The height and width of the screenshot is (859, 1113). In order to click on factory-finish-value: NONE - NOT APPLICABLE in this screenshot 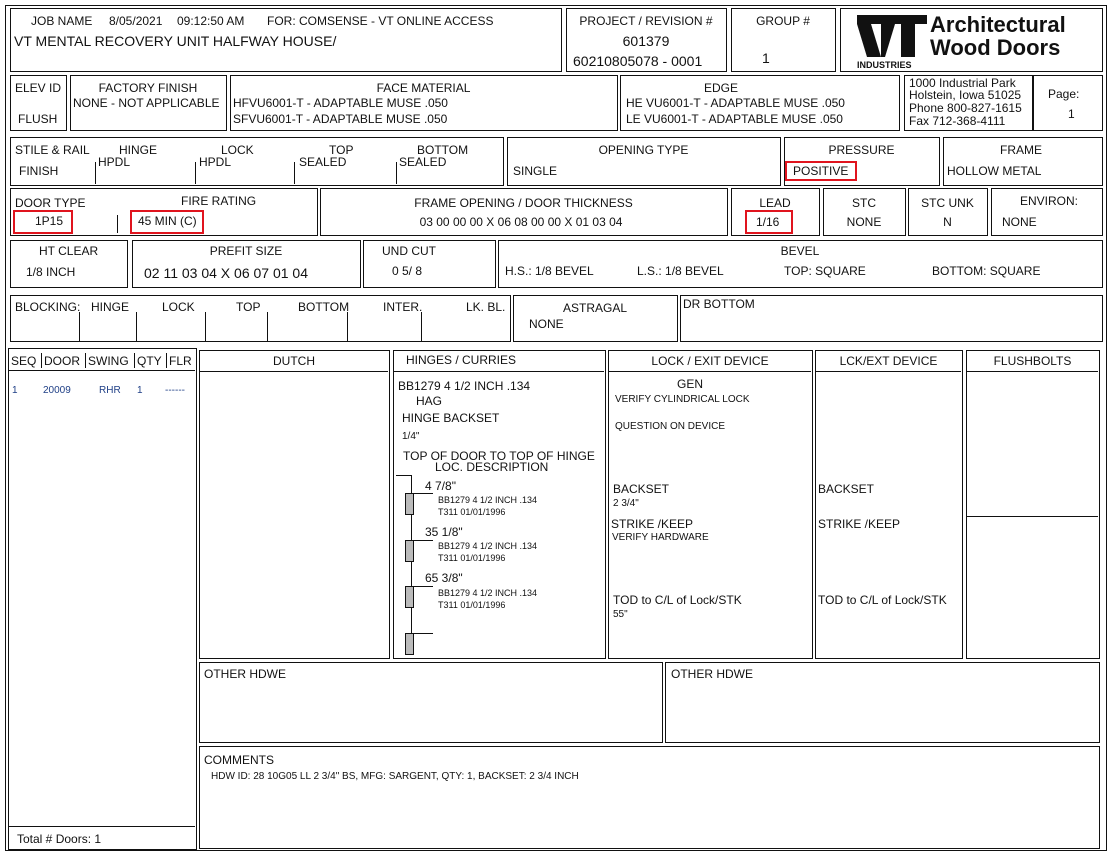, I will do `click(146, 103)`.